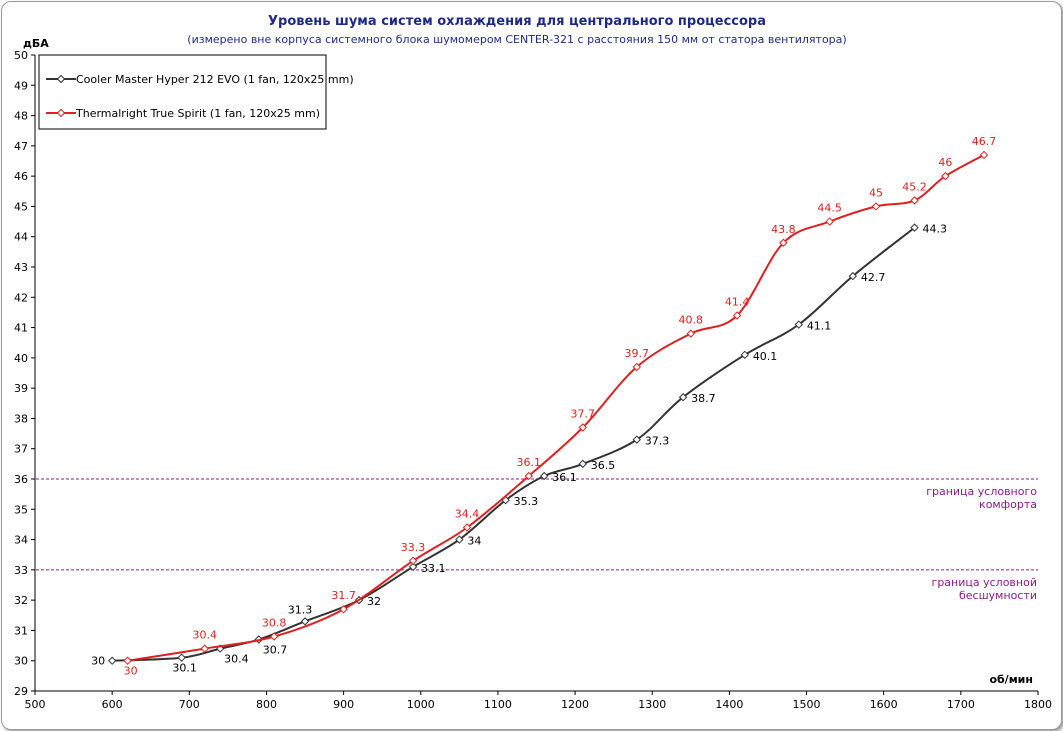 Image resolution: width=1063 pixels, height=731 pixels. What do you see at coordinates (21, 328) in the screenshot?
I see `y-tick-label: 41` at bounding box center [21, 328].